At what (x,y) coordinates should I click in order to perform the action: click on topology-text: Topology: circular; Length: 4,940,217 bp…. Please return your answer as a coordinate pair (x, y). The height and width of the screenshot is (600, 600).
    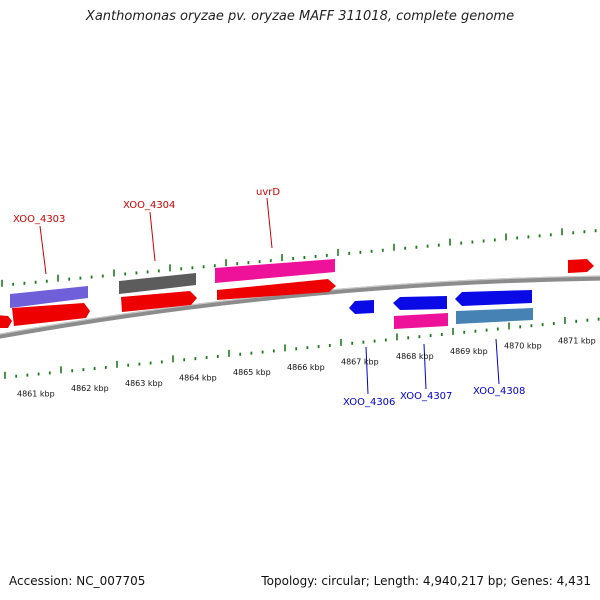
    Looking at the image, I should click on (426, 581).